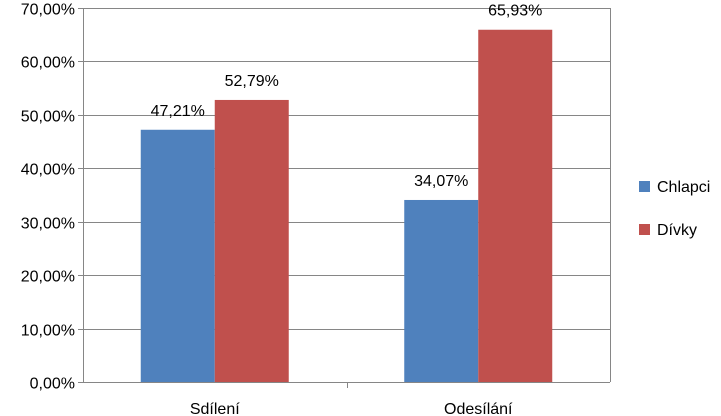  What do you see at coordinates (677, 230) in the screenshot?
I see `legend-label-dívky: Dívky` at bounding box center [677, 230].